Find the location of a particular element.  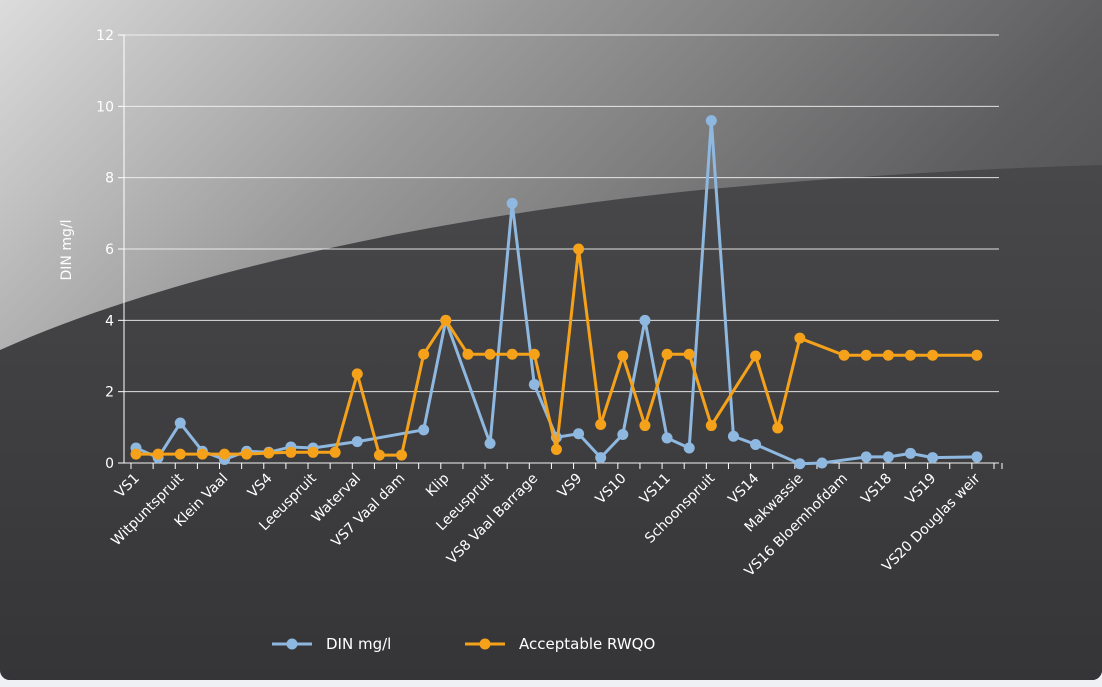

y-axis-title: DIN mg/l is located at coordinates (67, 250).